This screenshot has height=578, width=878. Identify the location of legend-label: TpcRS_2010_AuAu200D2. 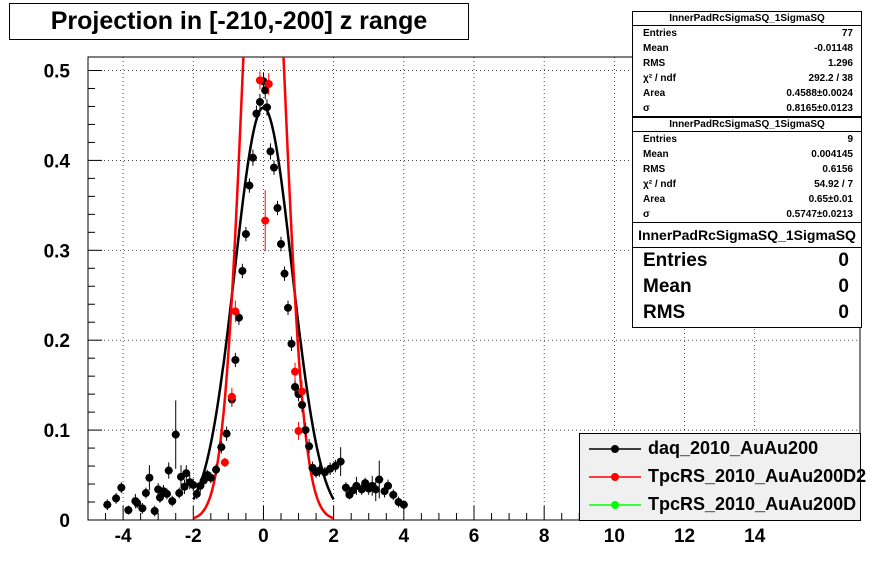
(757, 476).